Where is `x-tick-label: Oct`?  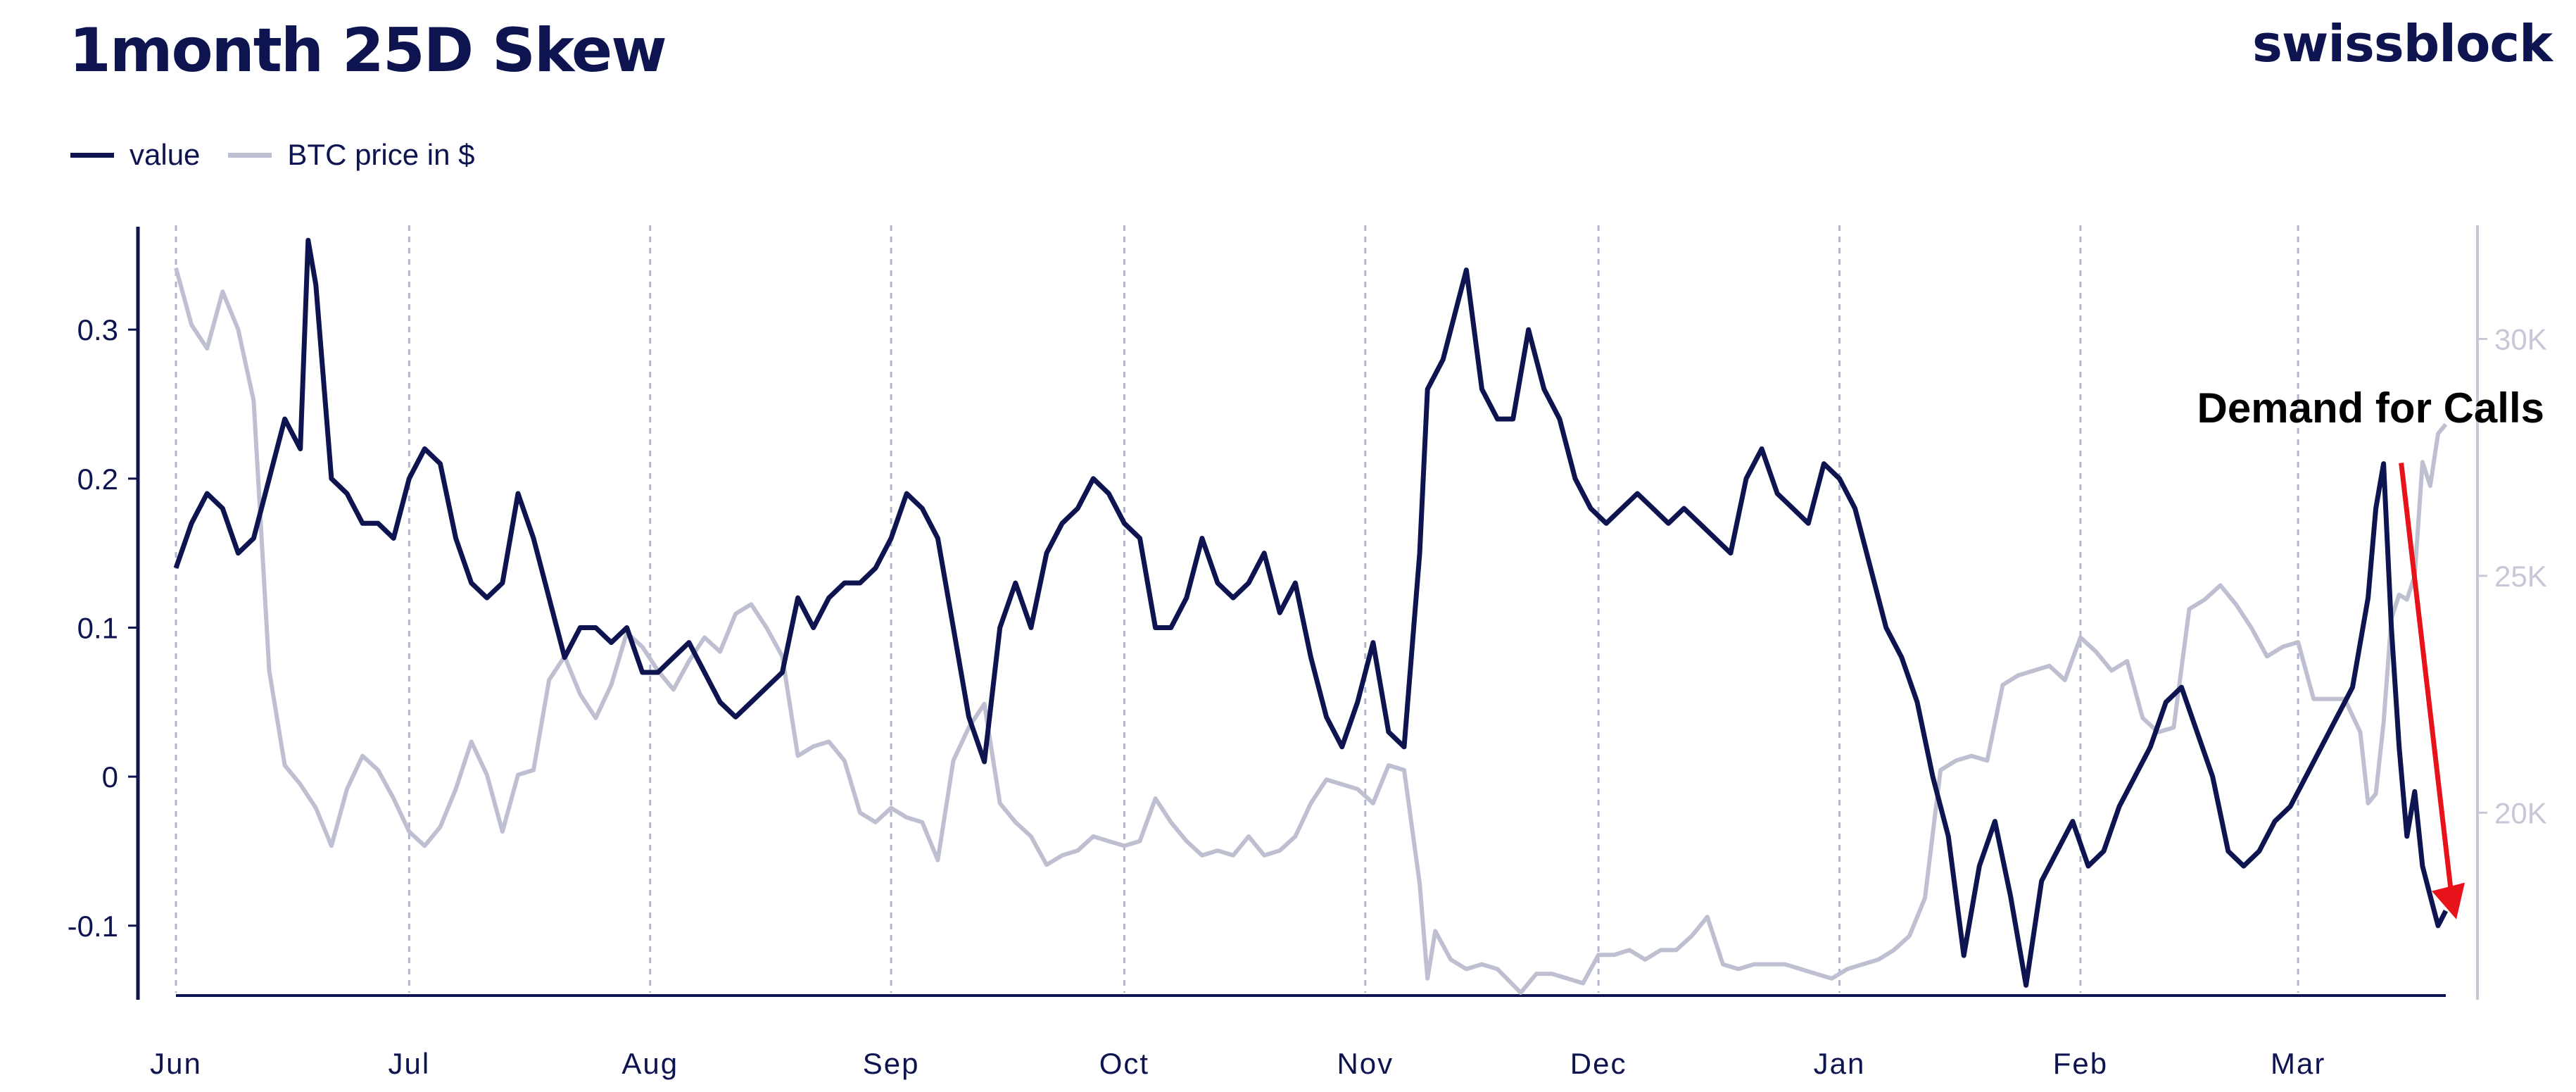 x-tick-label: Oct is located at coordinates (1124, 1063).